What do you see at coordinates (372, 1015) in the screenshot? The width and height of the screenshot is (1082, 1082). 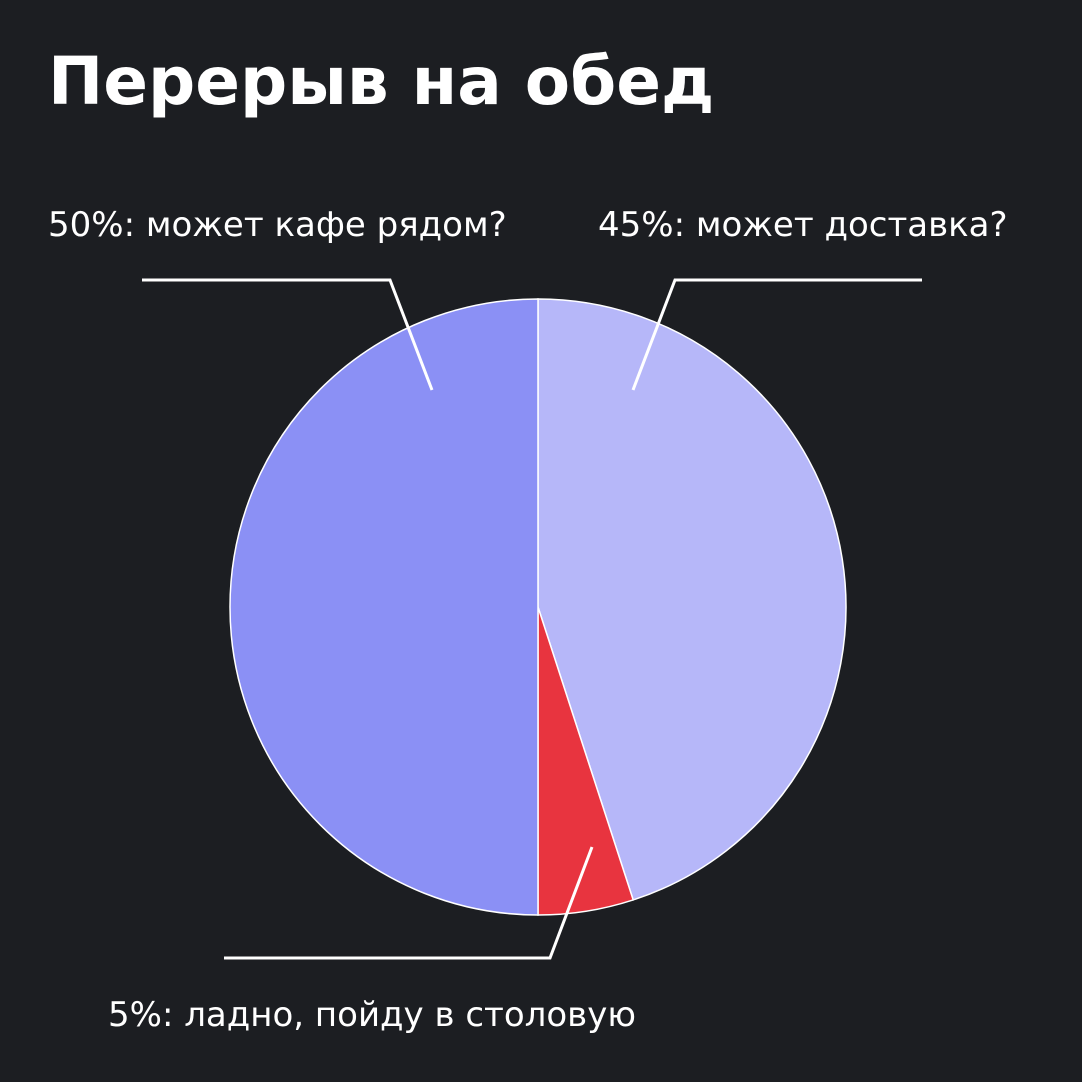 I see `slice-label: 5%: ладно, пойду в столовую` at bounding box center [372, 1015].